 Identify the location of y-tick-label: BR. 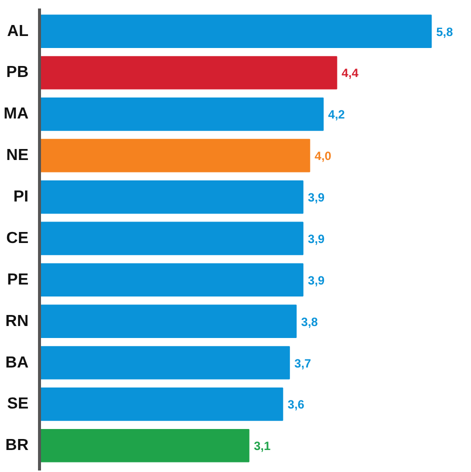
(17, 445).